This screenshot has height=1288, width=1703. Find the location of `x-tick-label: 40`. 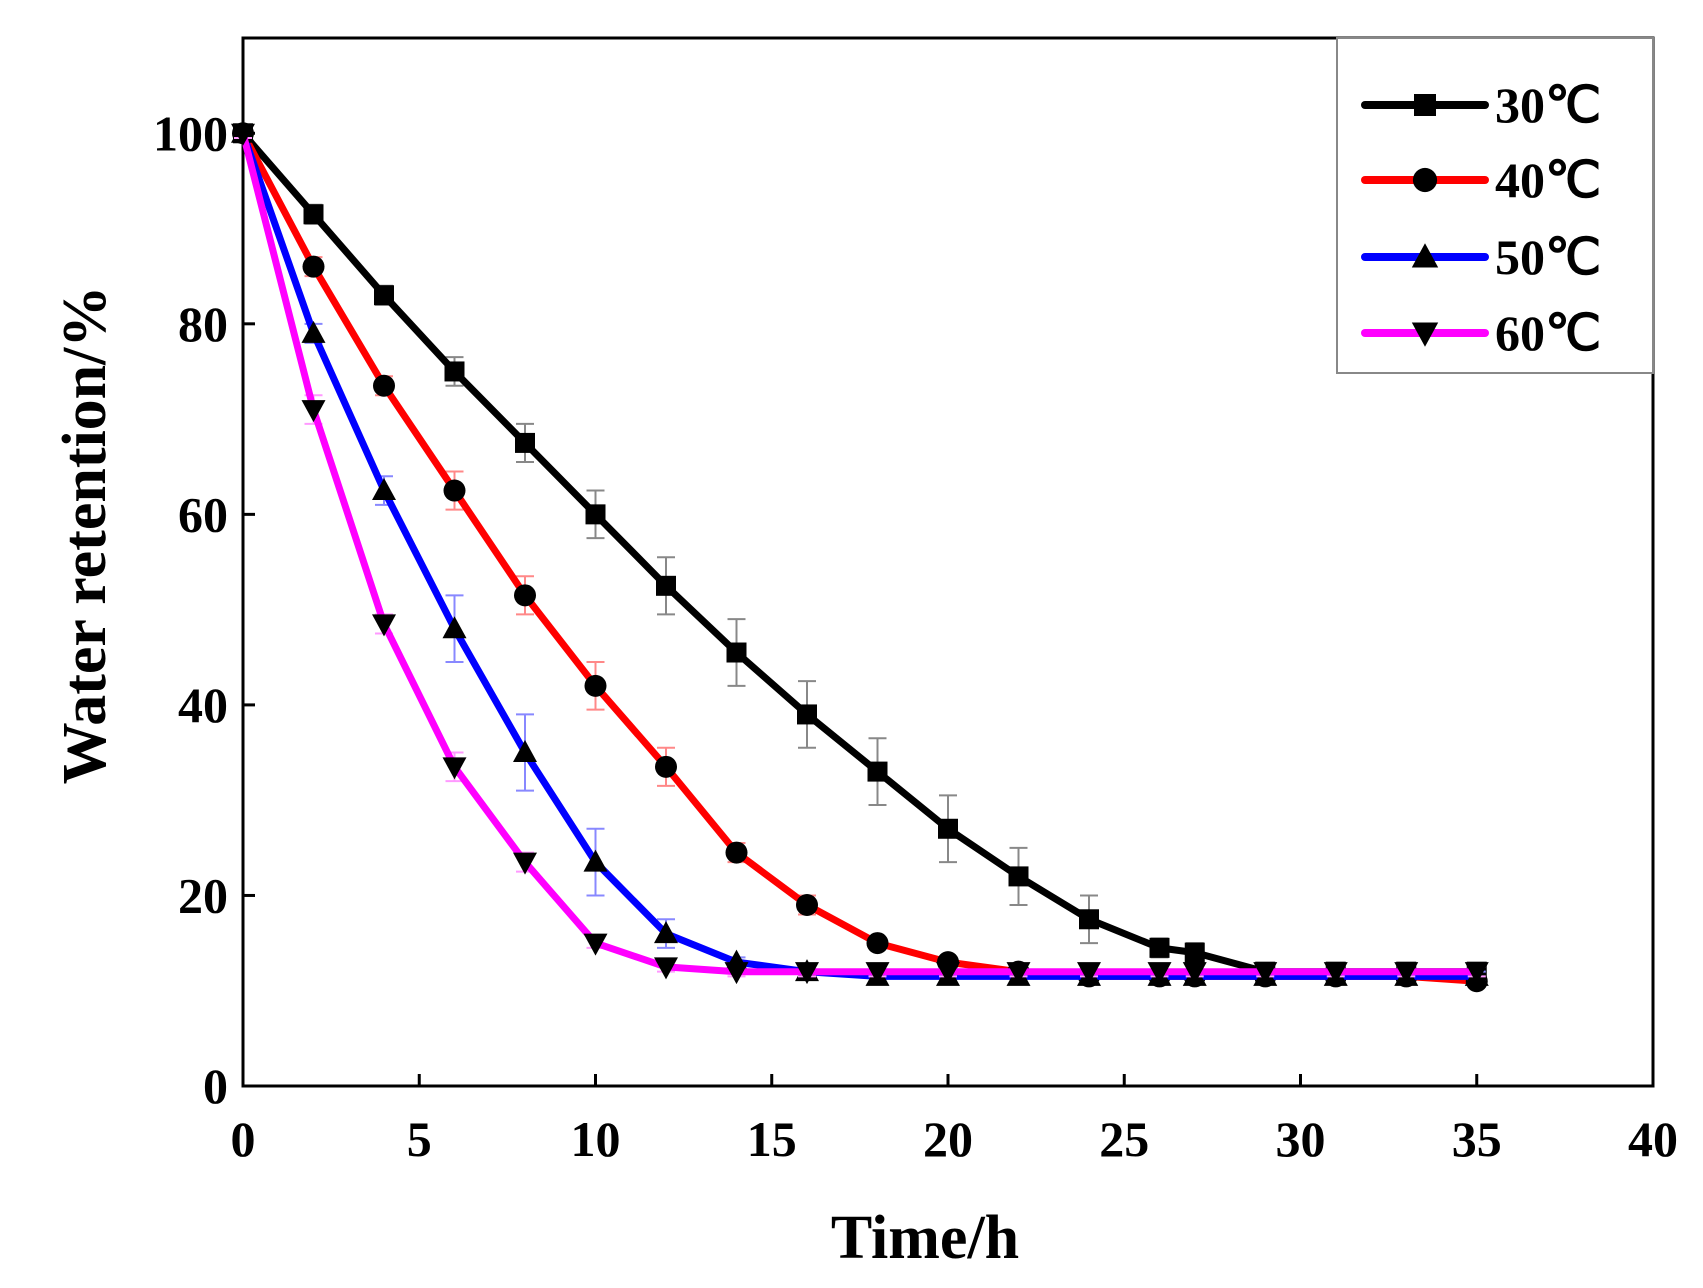

x-tick-label: 40 is located at coordinates (1653, 1139).